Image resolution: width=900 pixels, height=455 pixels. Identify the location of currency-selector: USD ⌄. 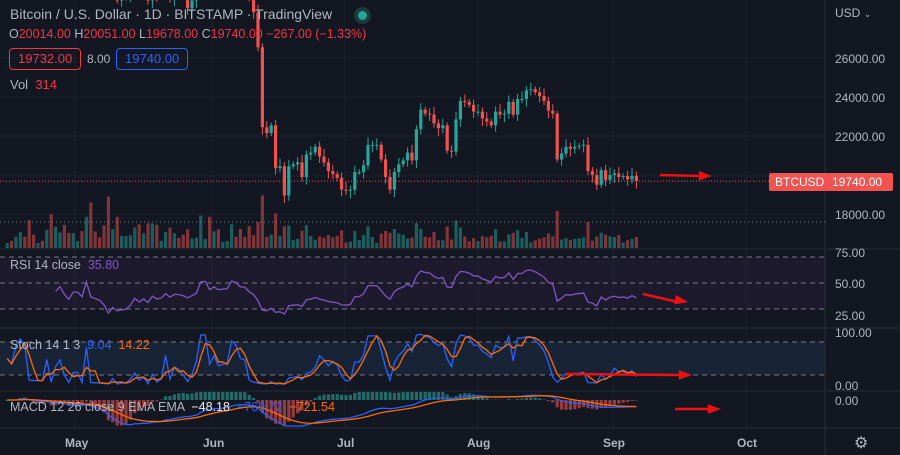
(853, 13).